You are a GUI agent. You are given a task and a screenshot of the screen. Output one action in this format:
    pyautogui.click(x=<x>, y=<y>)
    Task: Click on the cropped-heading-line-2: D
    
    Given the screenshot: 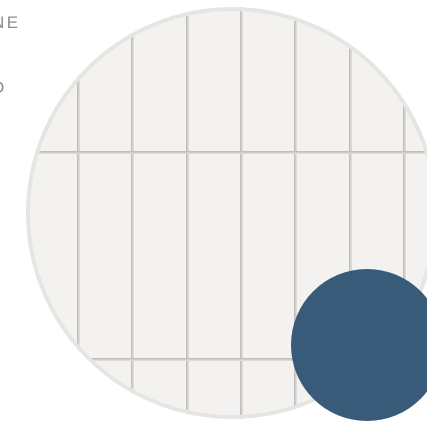 What is the action you would take?
    pyautogui.click(x=3, y=88)
    